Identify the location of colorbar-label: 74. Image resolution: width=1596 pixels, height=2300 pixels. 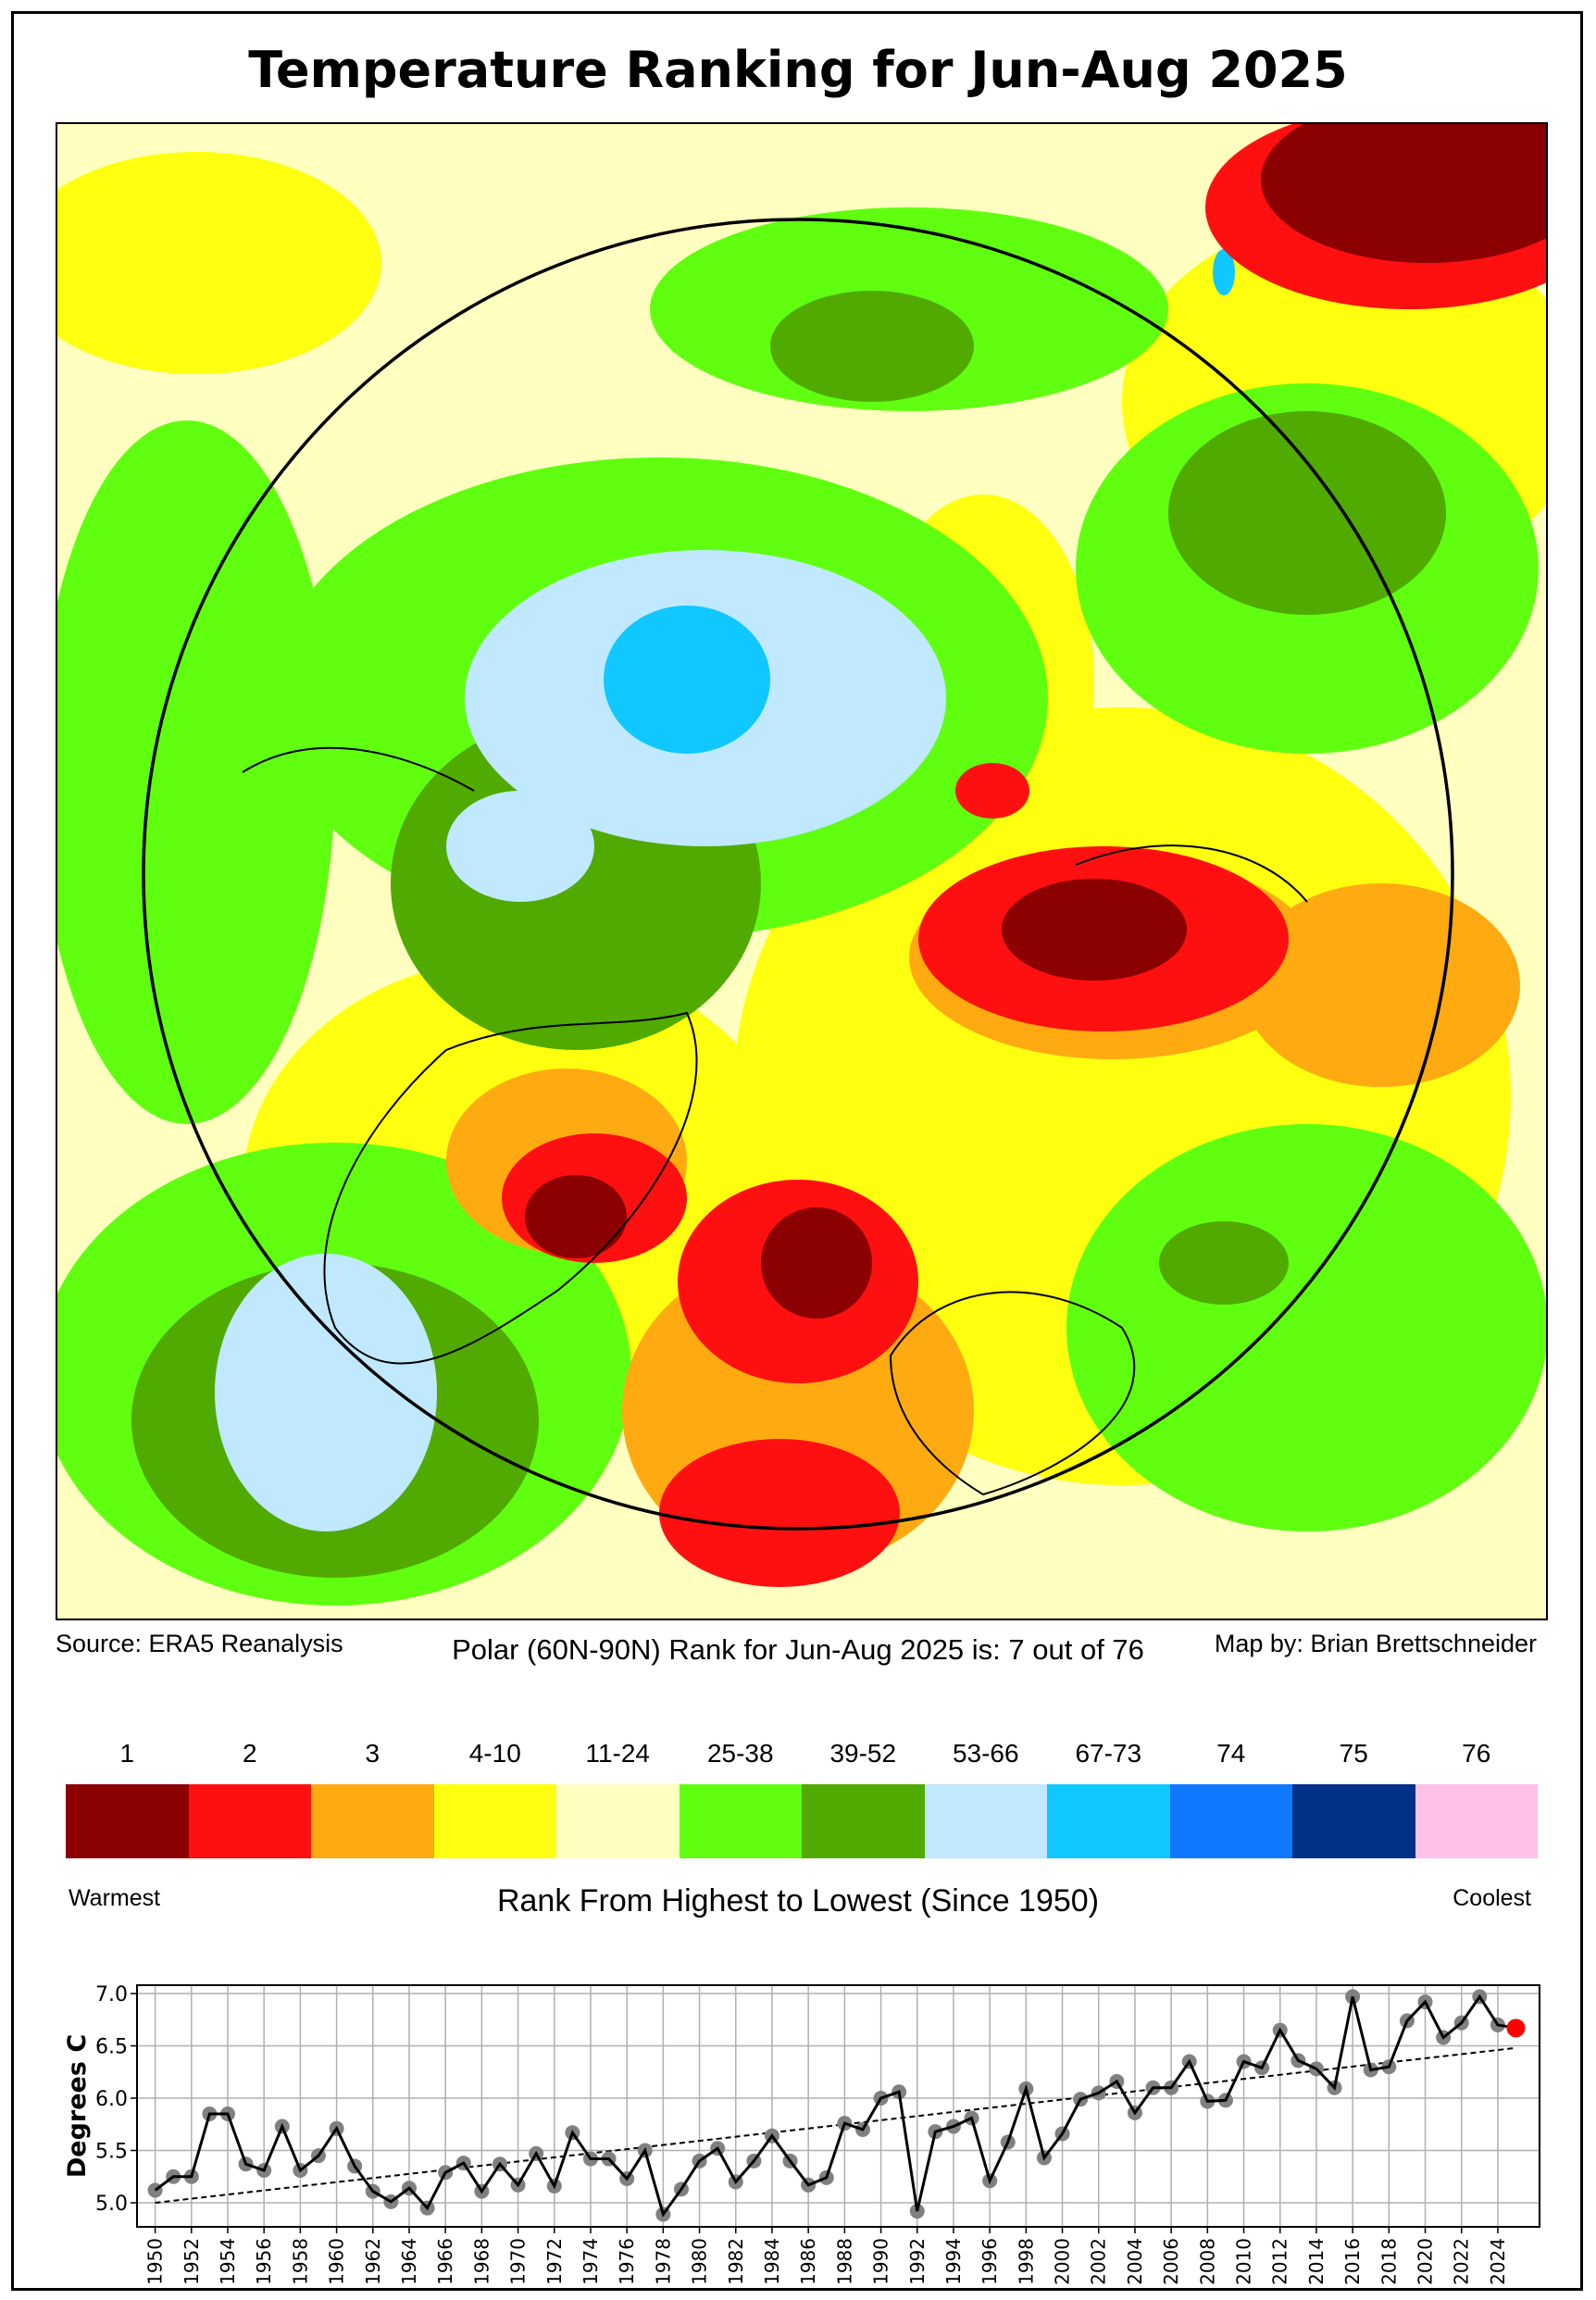
(1231, 1754).